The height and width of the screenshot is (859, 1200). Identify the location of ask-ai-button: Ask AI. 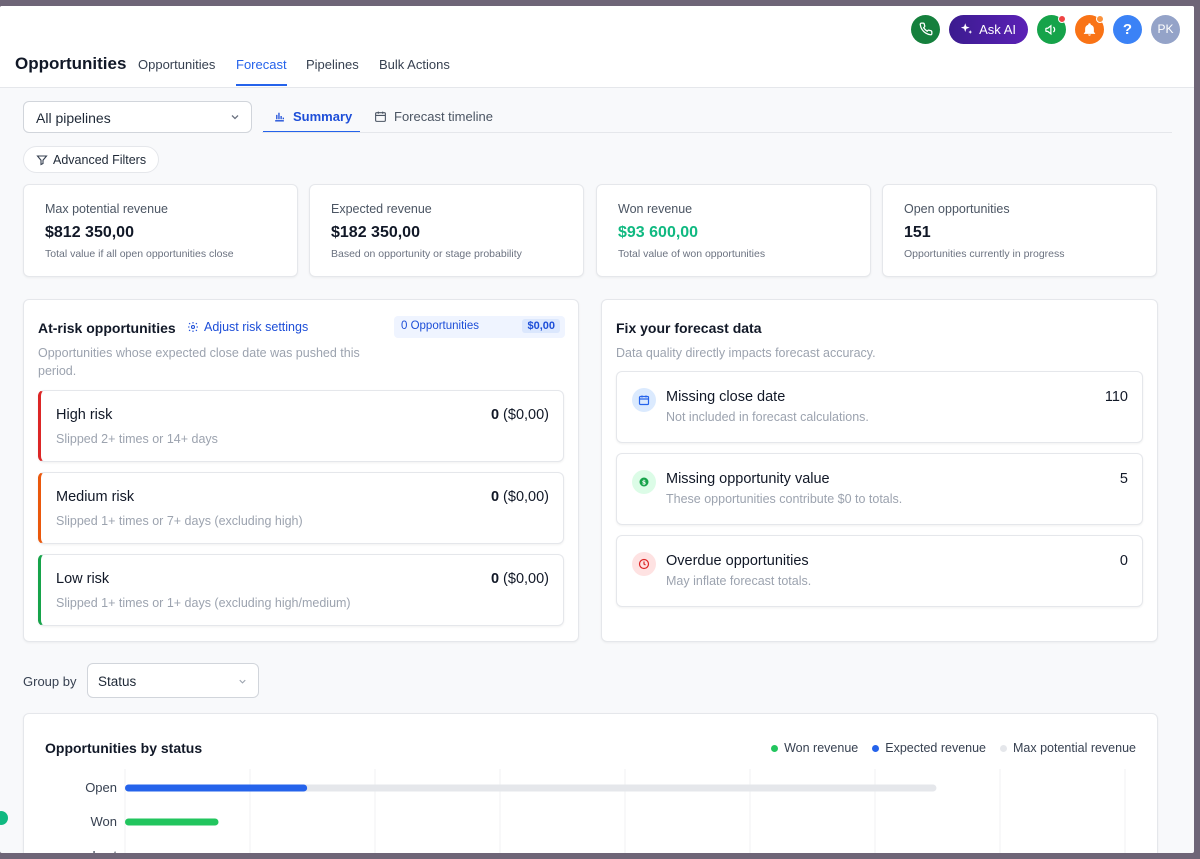
(988, 29).